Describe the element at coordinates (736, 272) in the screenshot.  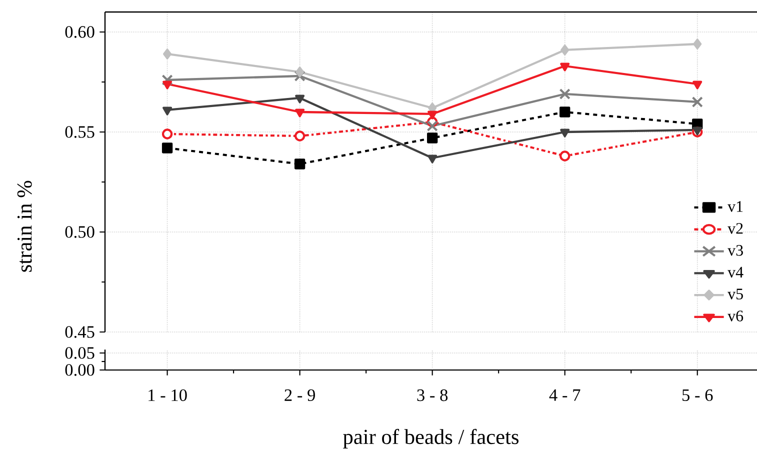
I see `legend-label: v4` at that location.